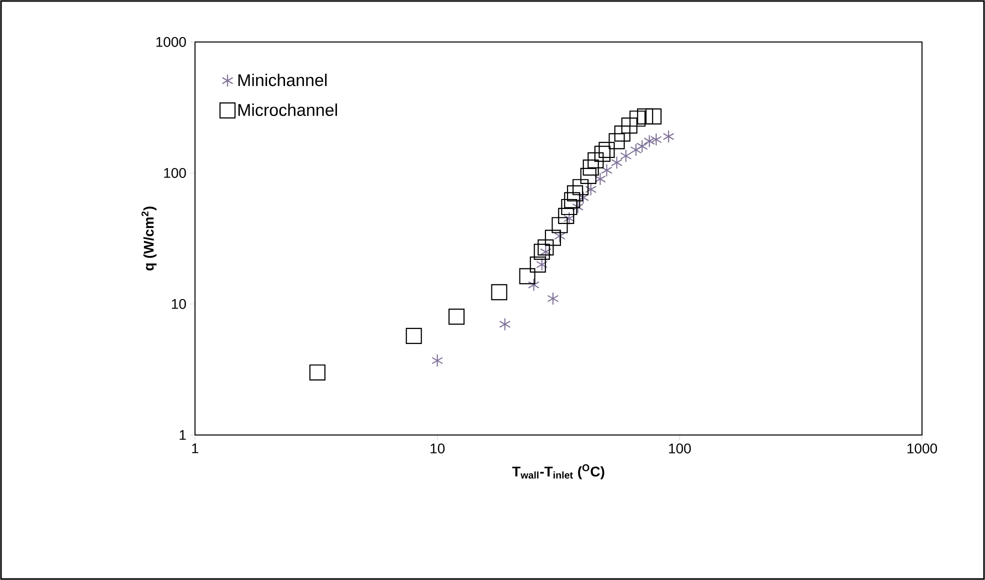 Image resolution: width=985 pixels, height=580 pixels. I want to click on x-axis-title: T$_{wall}$-T$_{inlet}$ ($^{O}$C), so click(558, 472).